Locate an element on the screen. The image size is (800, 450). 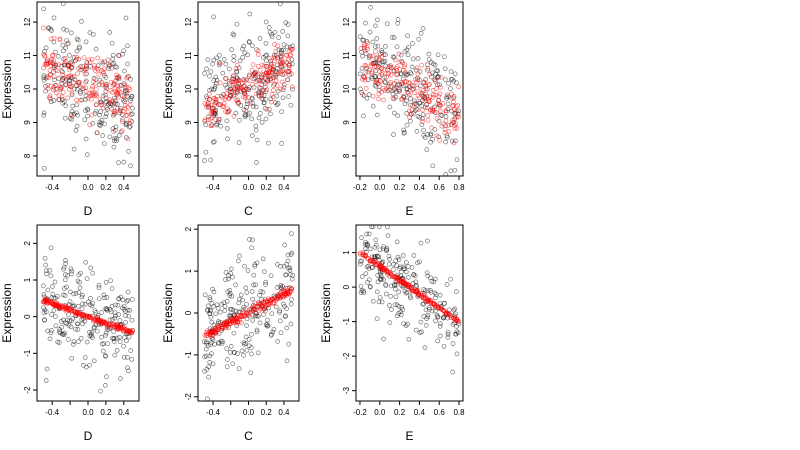
x-tick-label: 0.4 is located at coordinates (284, 412).